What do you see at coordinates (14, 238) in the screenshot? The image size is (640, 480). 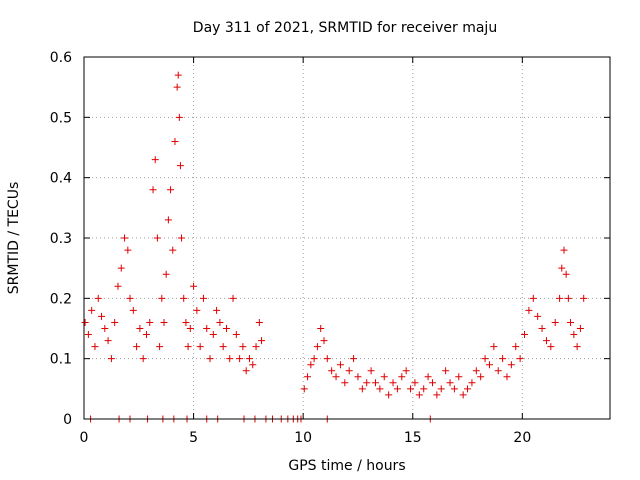 I see `y-axis-label: SRMTID / TECUs` at bounding box center [14, 238].